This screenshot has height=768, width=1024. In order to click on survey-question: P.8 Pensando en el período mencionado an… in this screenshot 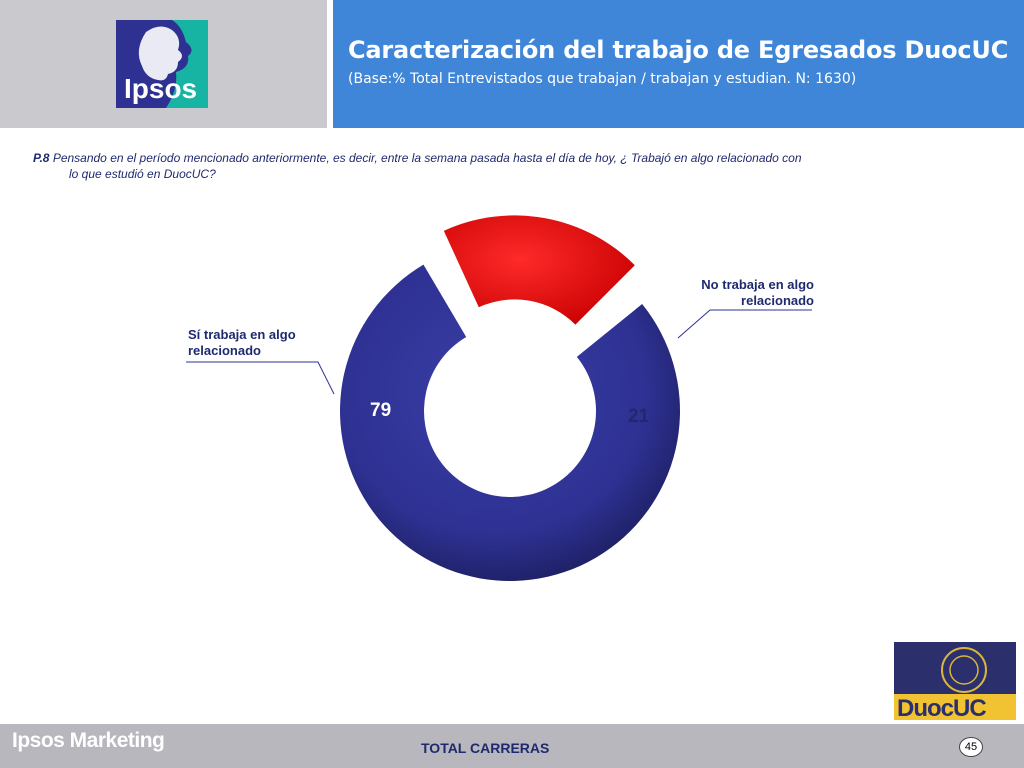, I will do `click(498, 166)`.